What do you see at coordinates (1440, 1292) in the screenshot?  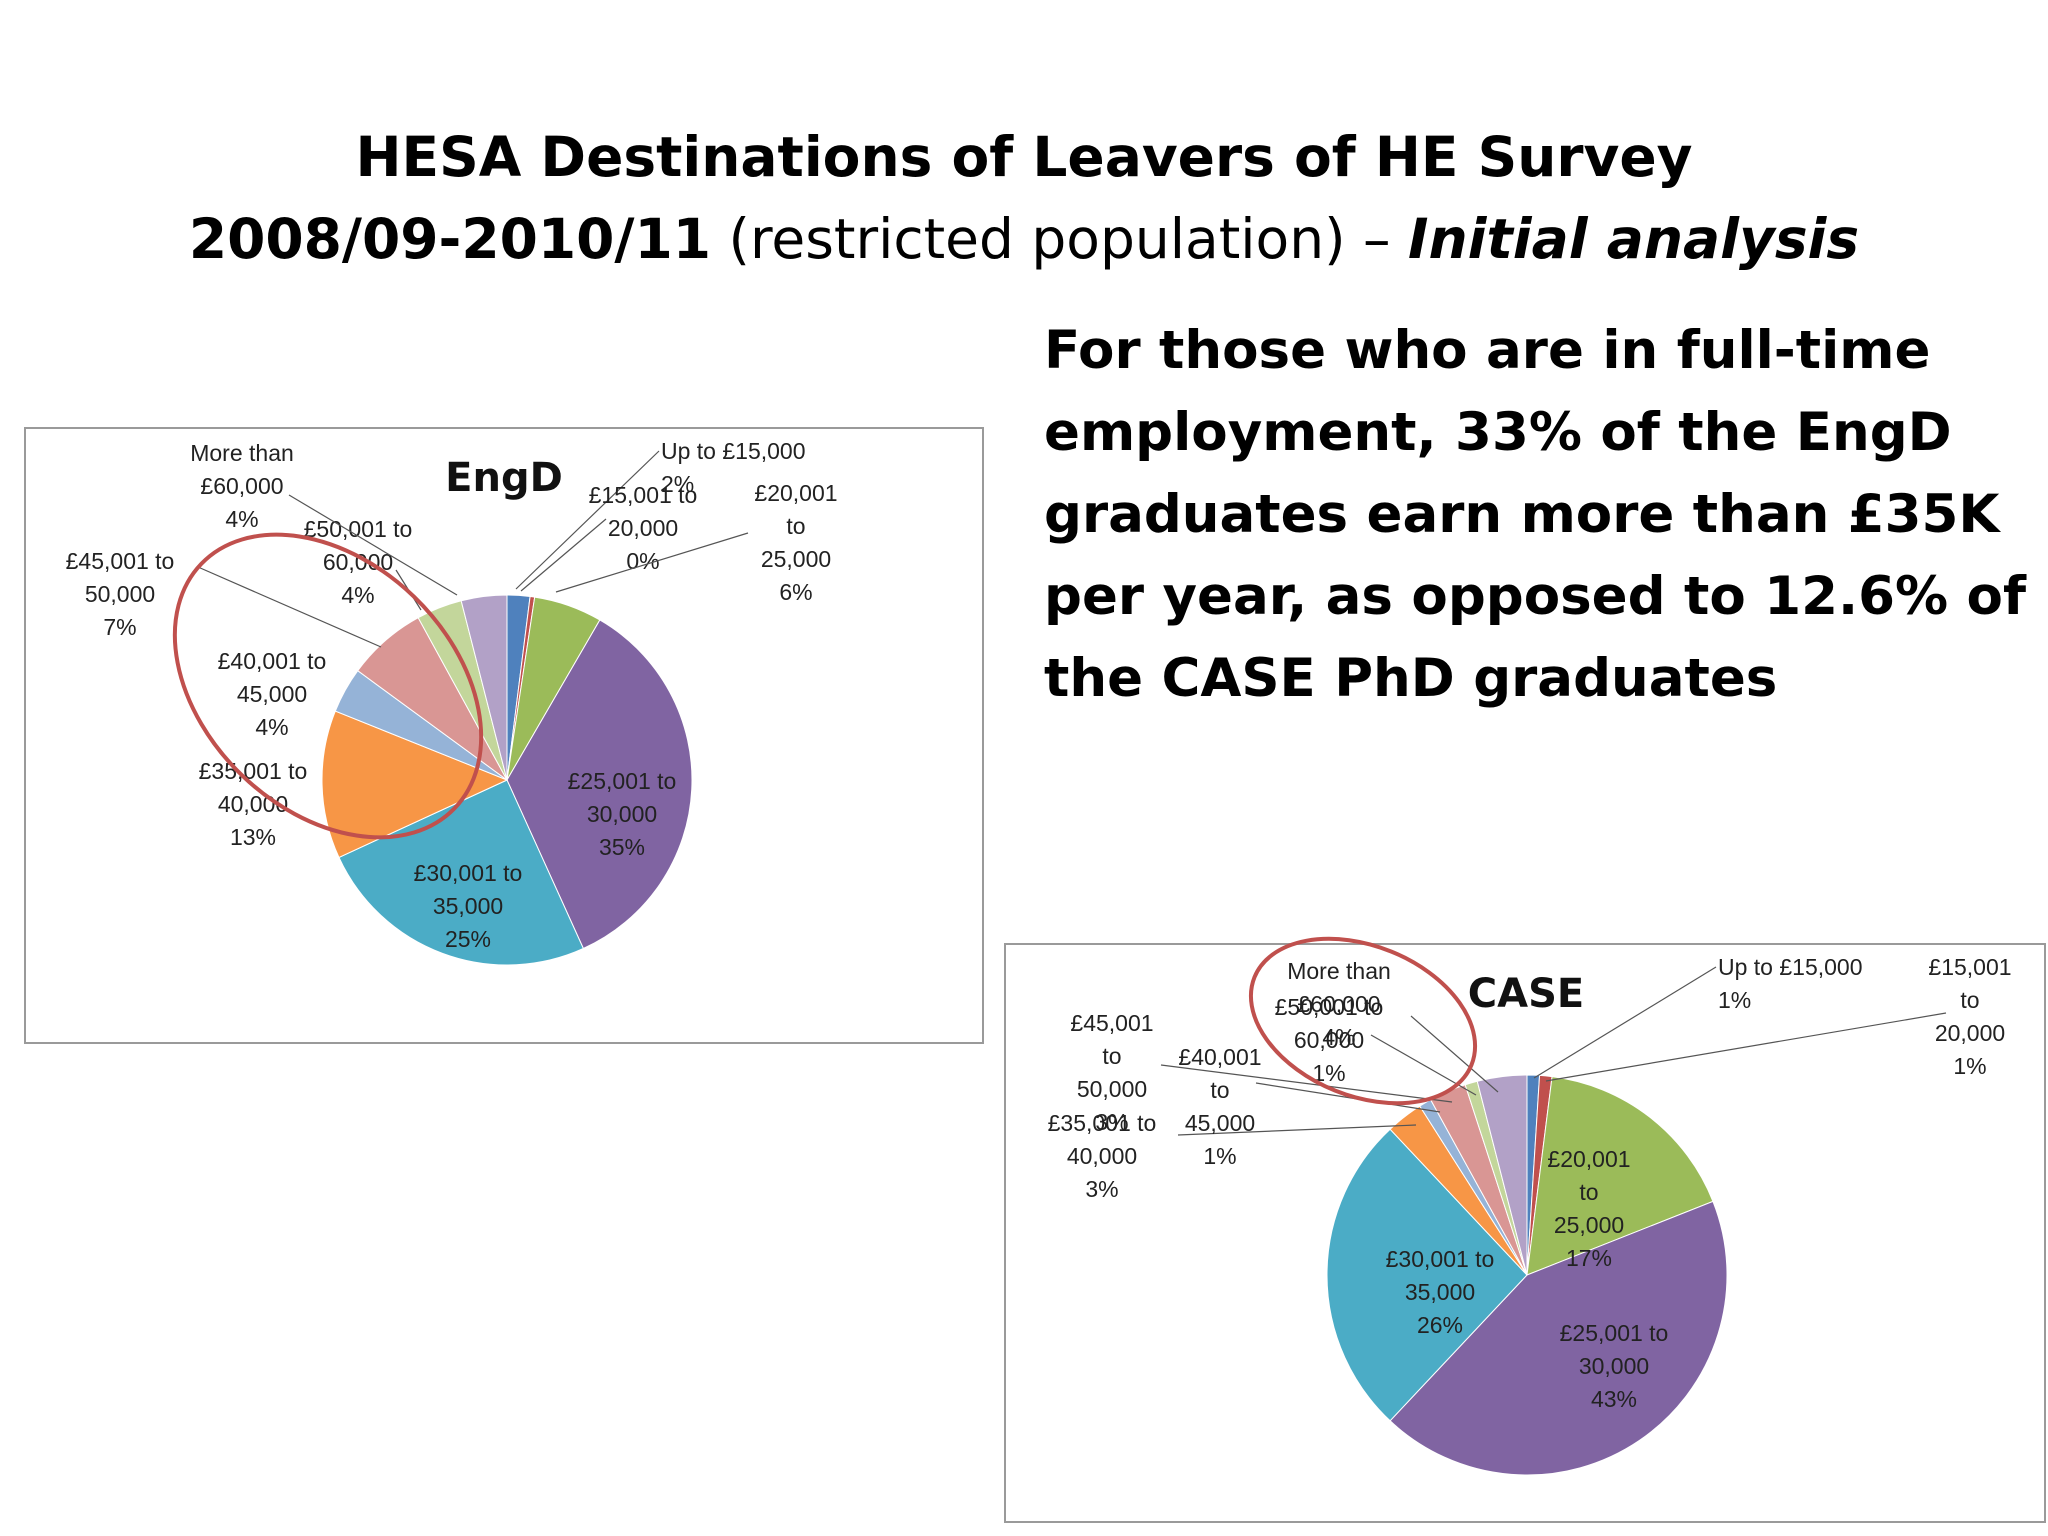 I see `case-slice-label-4: £30,001 to 35,000 26%` at bounding box center [1440, 1292].